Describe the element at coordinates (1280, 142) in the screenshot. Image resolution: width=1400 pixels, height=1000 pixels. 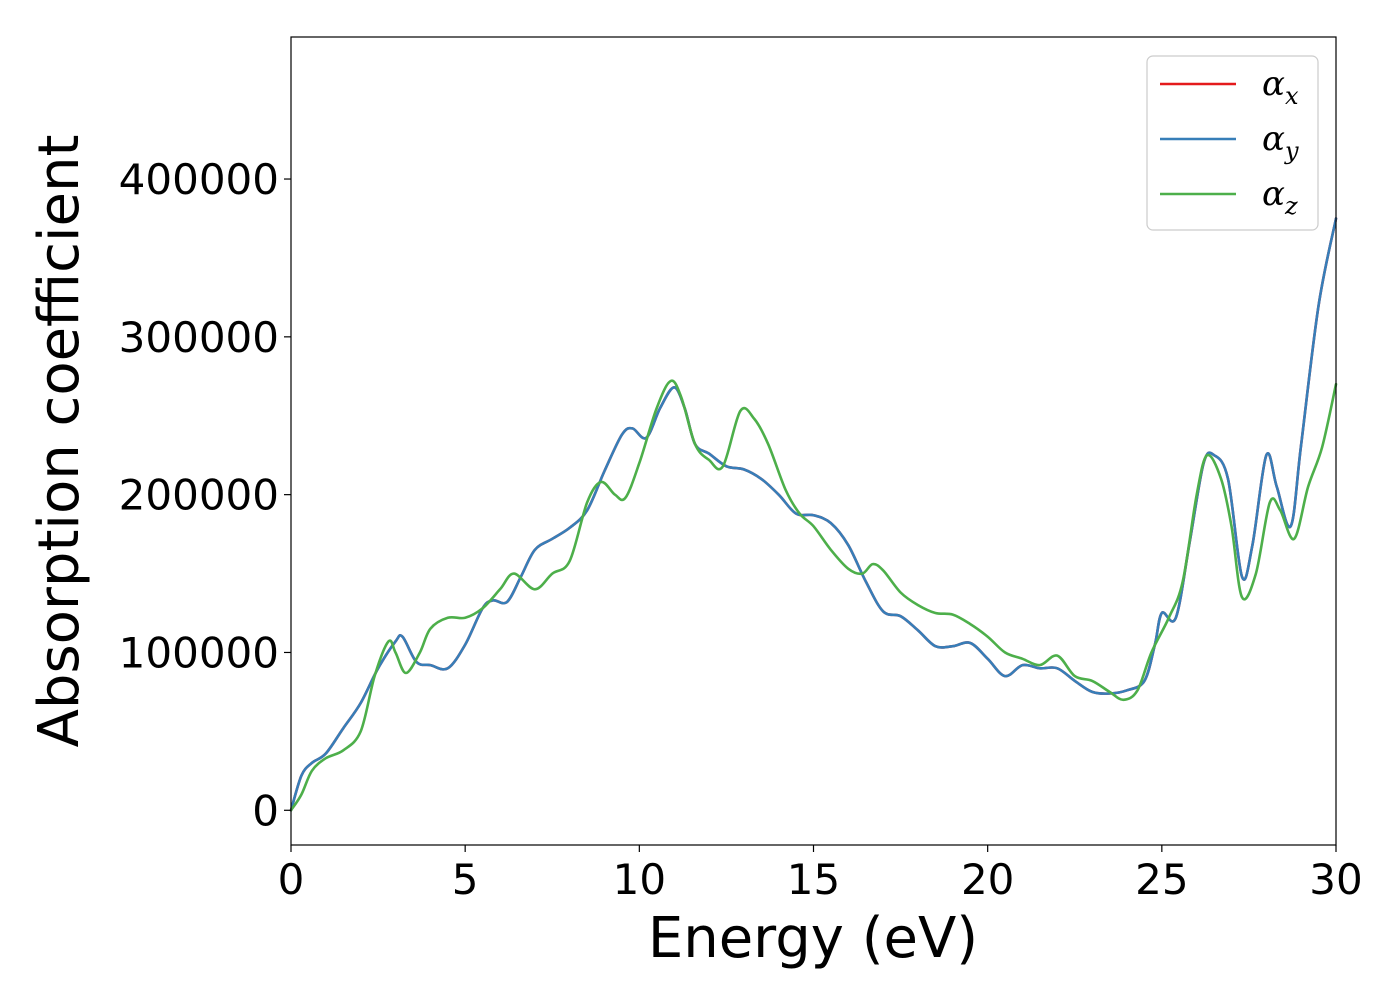
I see `legend-label-y: αy` at that location.